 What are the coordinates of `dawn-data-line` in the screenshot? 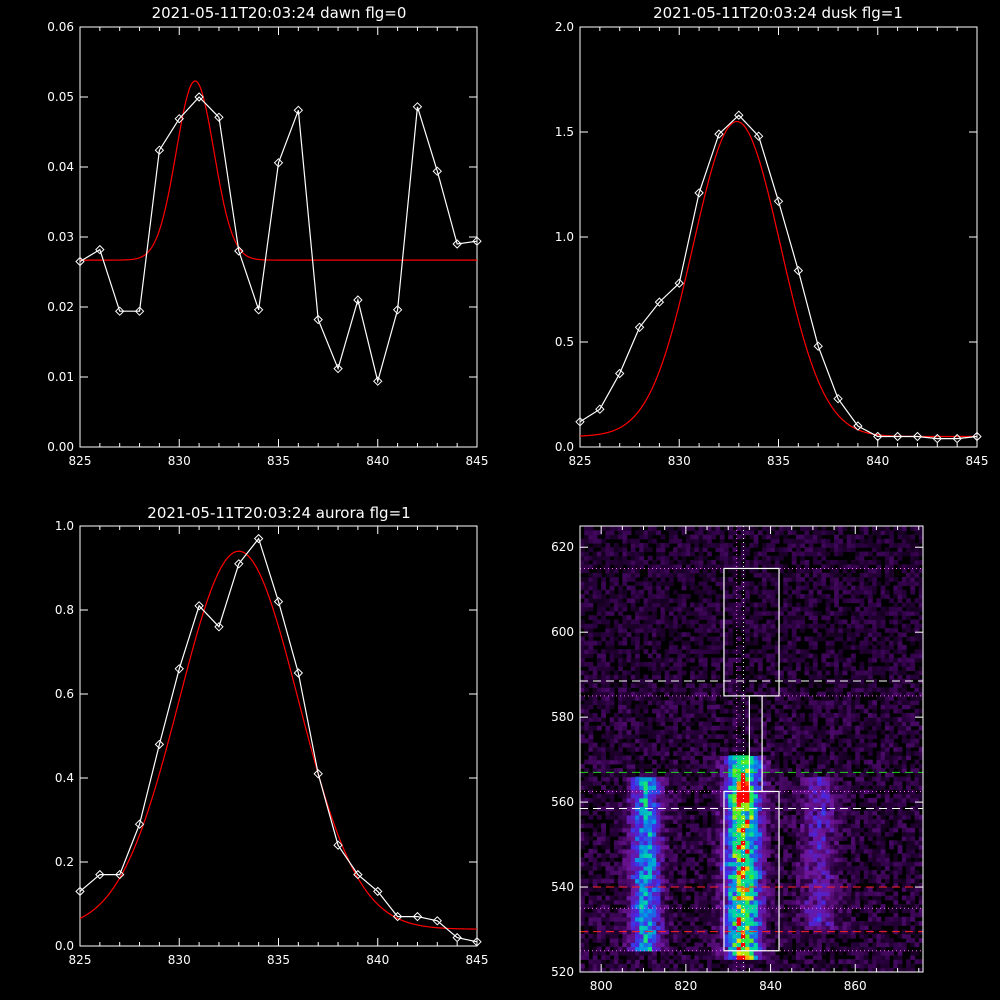 It's located at (278, 240).